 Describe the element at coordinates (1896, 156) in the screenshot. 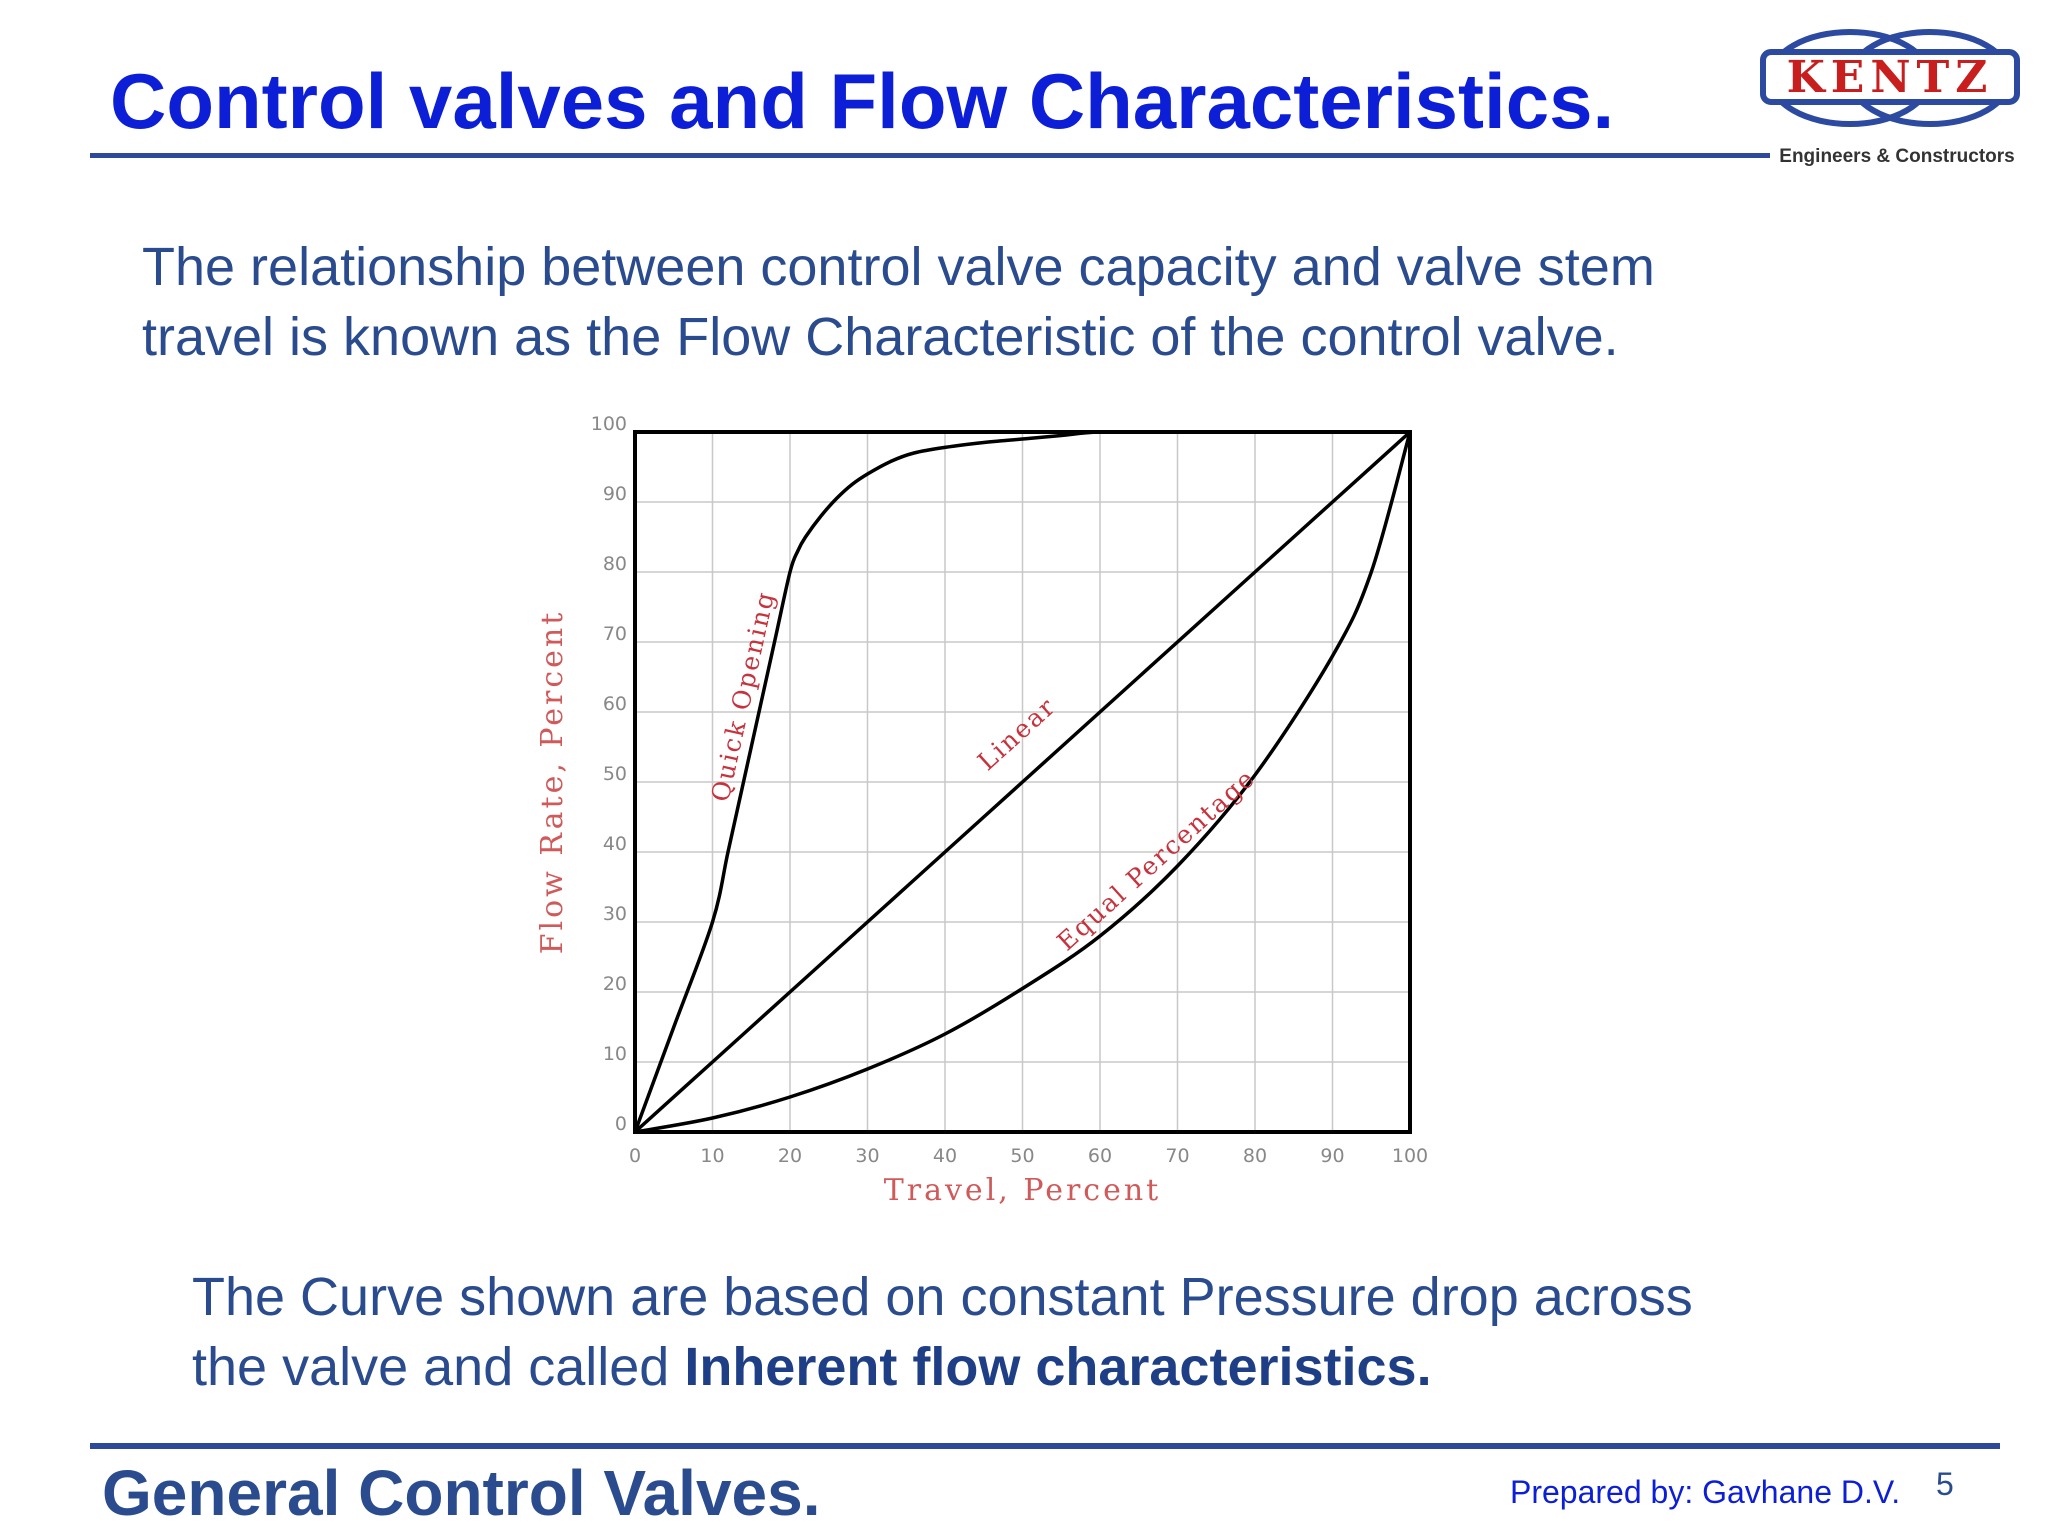

I see `logo-tagline: Engineers & Constructors` at that location.